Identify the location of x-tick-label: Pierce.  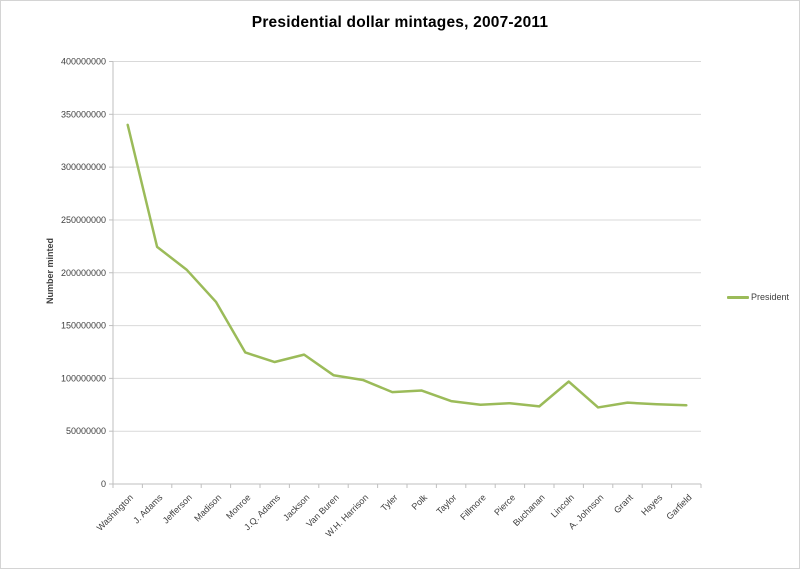
(504, 504).